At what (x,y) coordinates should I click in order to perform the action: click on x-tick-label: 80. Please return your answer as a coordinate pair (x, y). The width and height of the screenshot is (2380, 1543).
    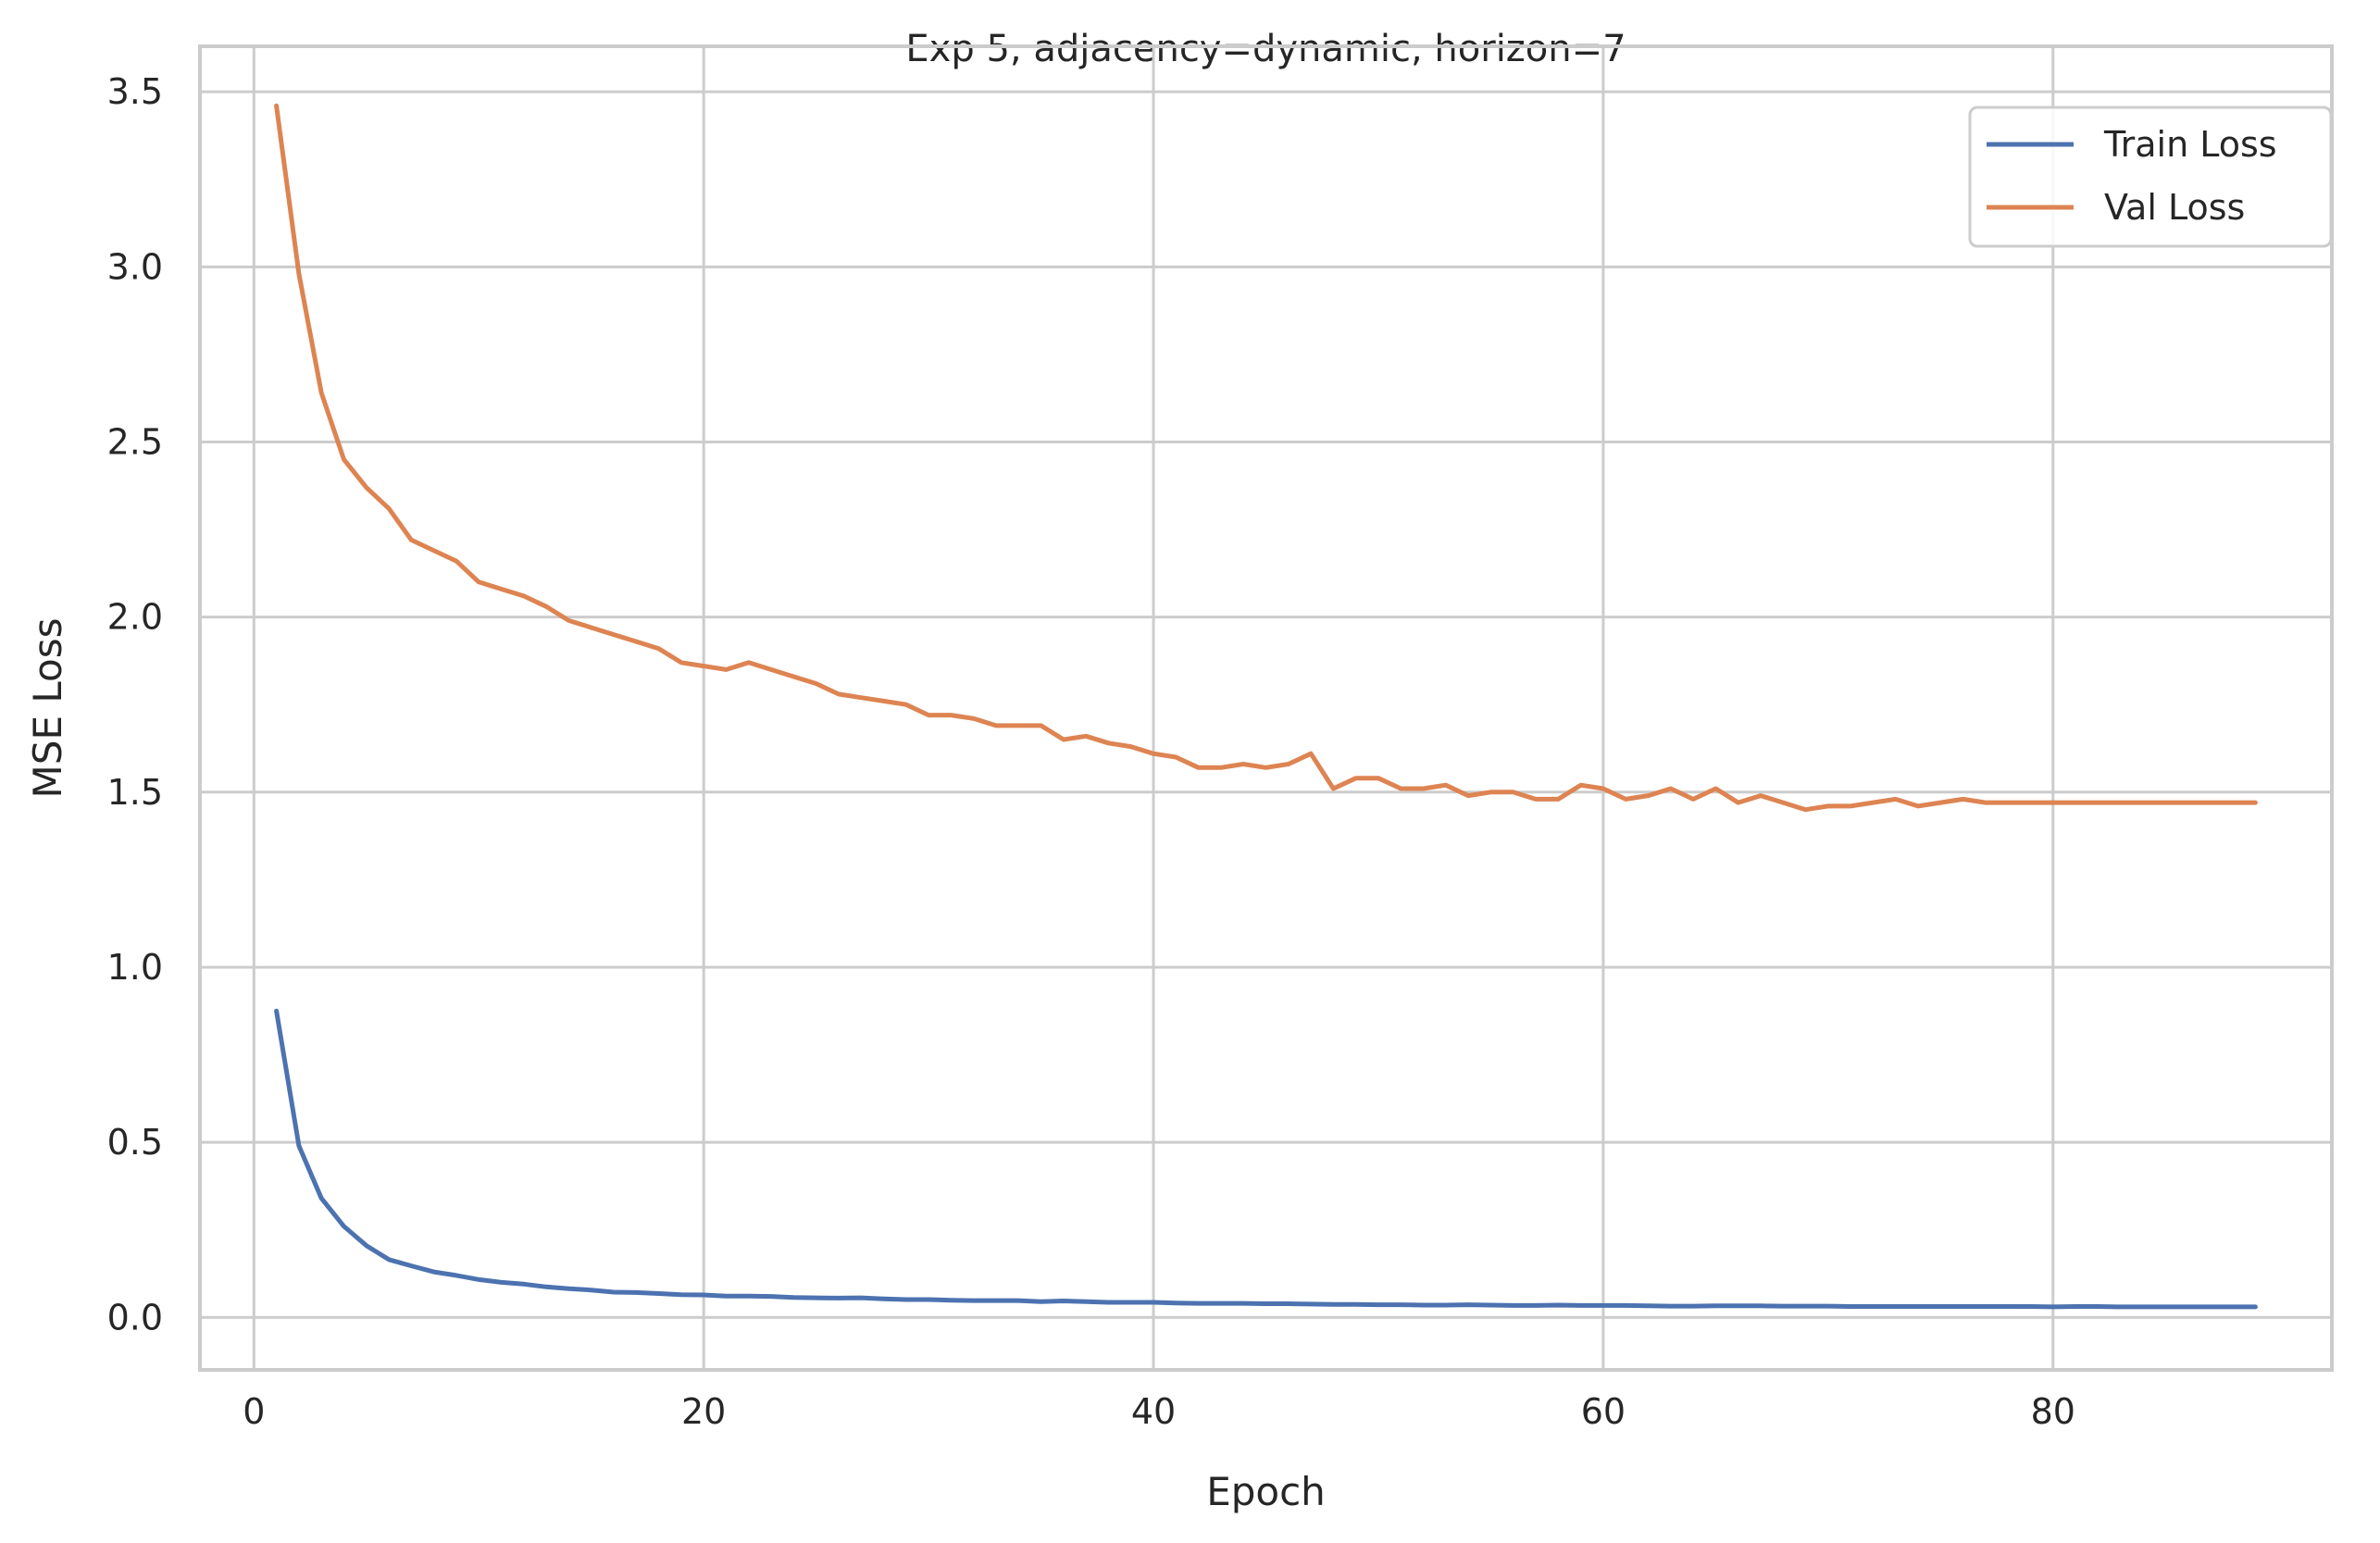
    Looking at the image, I should click on (2053, 1411).